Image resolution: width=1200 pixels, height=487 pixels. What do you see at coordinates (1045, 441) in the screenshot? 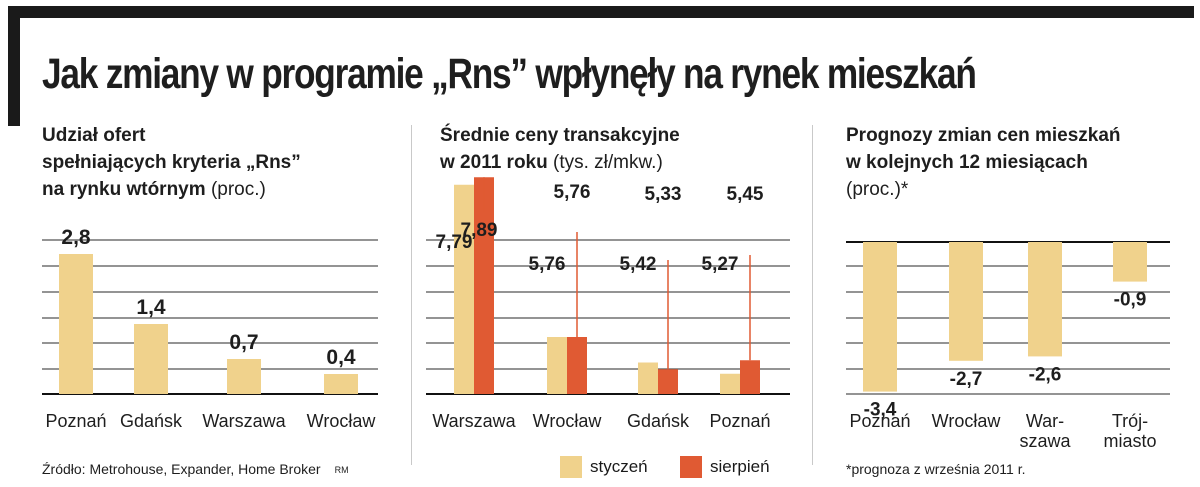
I see `chart3-tick-label-2-1: szawa` at bounding box center [1045, 441].